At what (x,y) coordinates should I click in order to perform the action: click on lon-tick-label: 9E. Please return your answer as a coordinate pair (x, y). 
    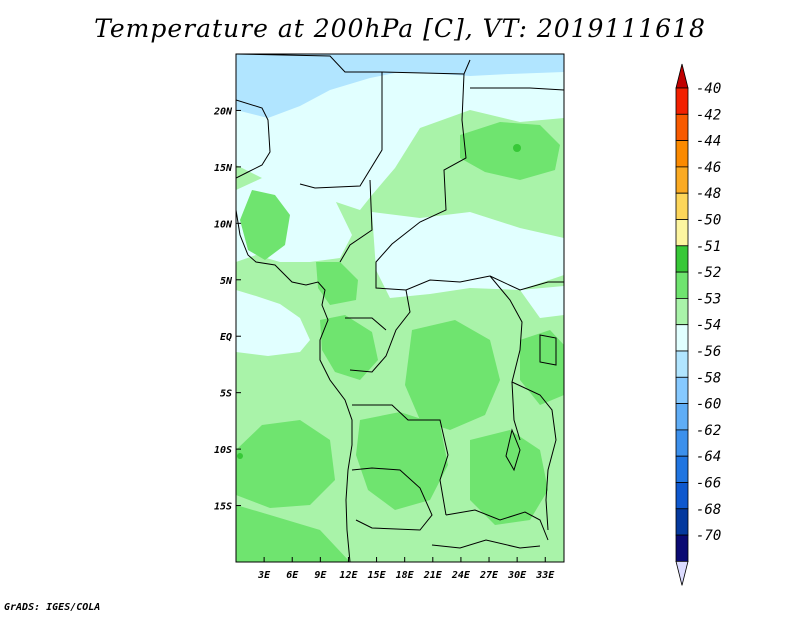
    Looking at the image, I should click on (320, 575).